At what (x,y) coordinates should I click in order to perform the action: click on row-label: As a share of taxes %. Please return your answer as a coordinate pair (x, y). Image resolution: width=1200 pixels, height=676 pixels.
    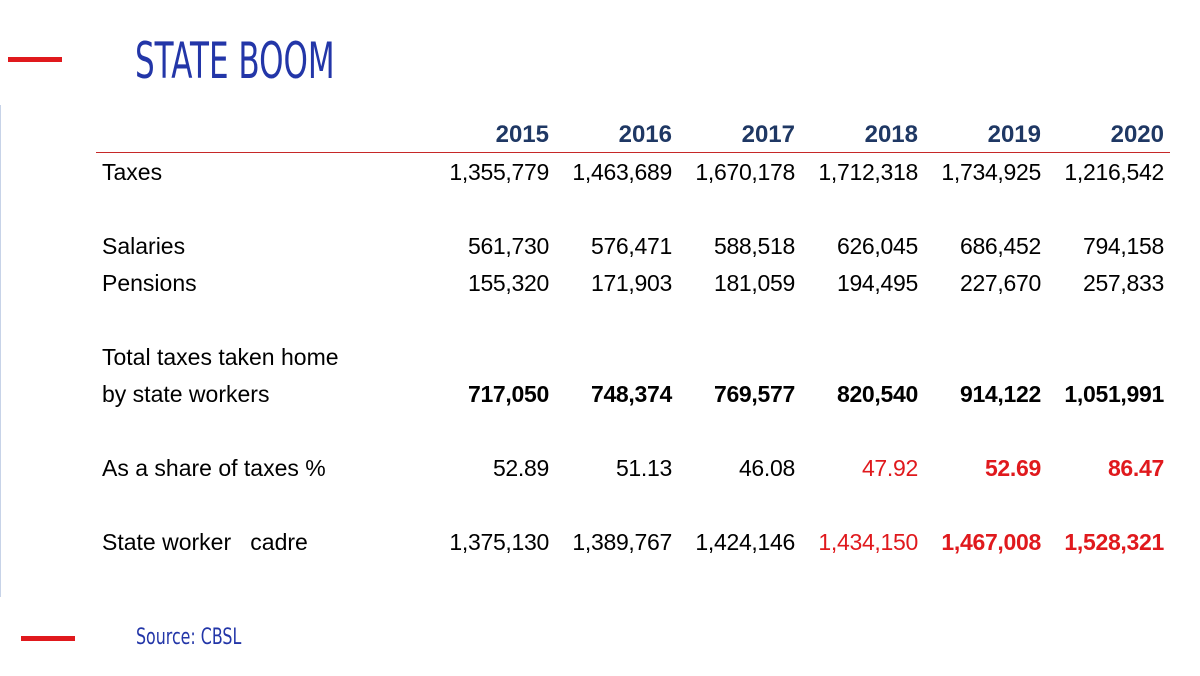
    Looking at the image, I should click on (214, 468).